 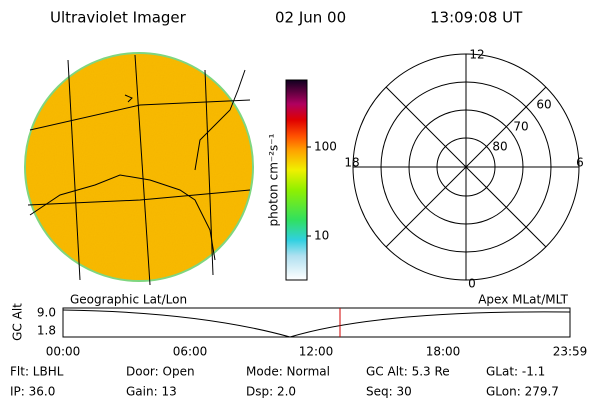 I want to click on footer-field: Dsp: 2.0, so click(x=271, y=392).